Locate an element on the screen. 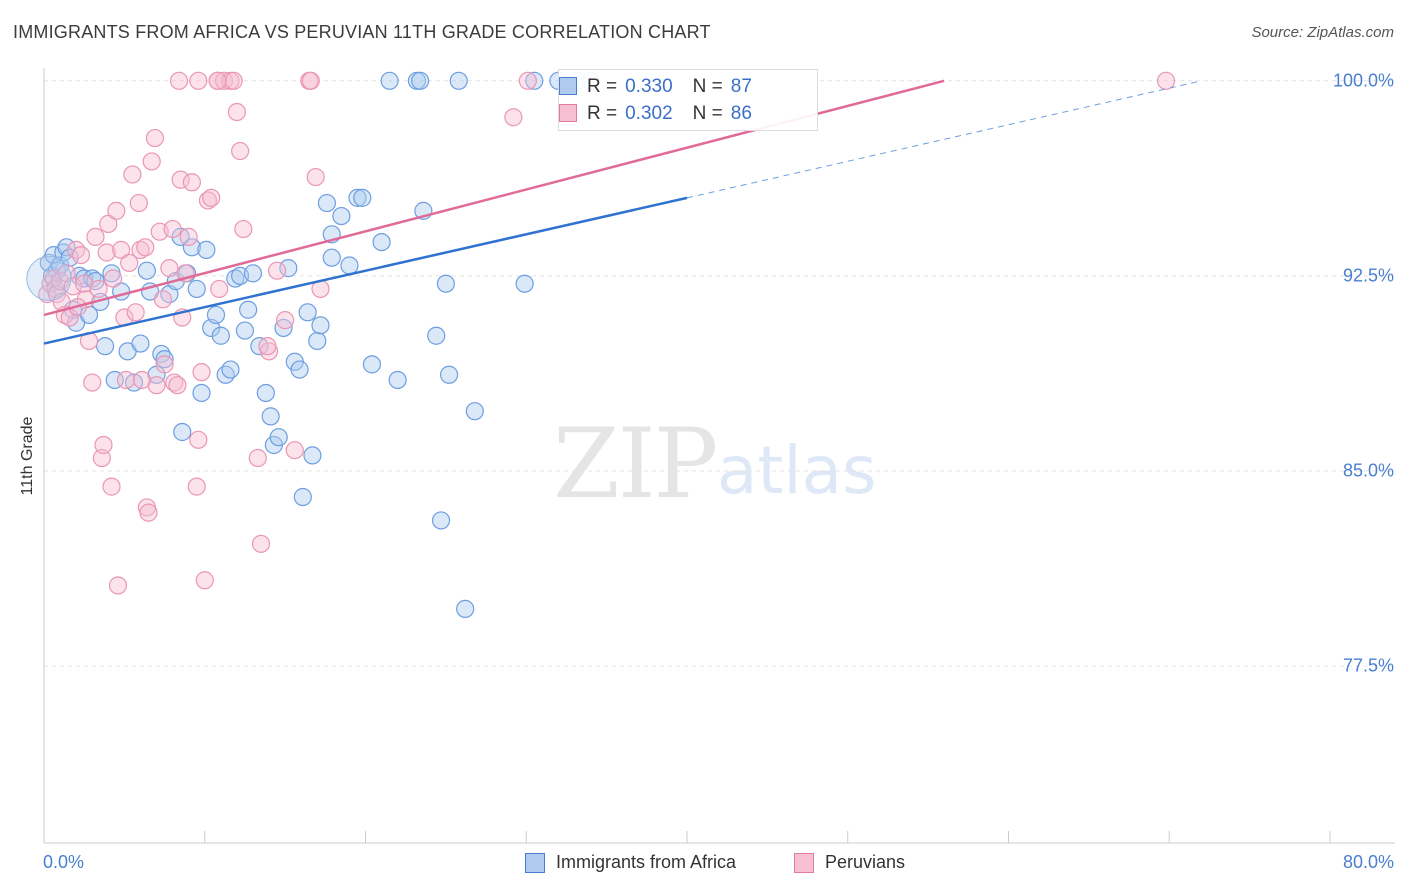  r-label: R = is located at coordinates (602, 113).